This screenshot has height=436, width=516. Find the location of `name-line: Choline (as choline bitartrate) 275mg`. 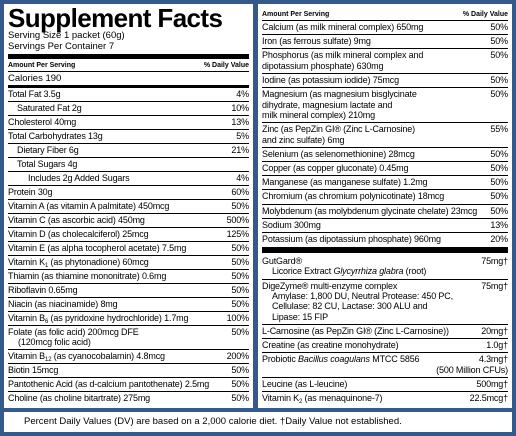

name-line: Choline (as choline bitartrate) 275mg is located at coordinates (79, 398).